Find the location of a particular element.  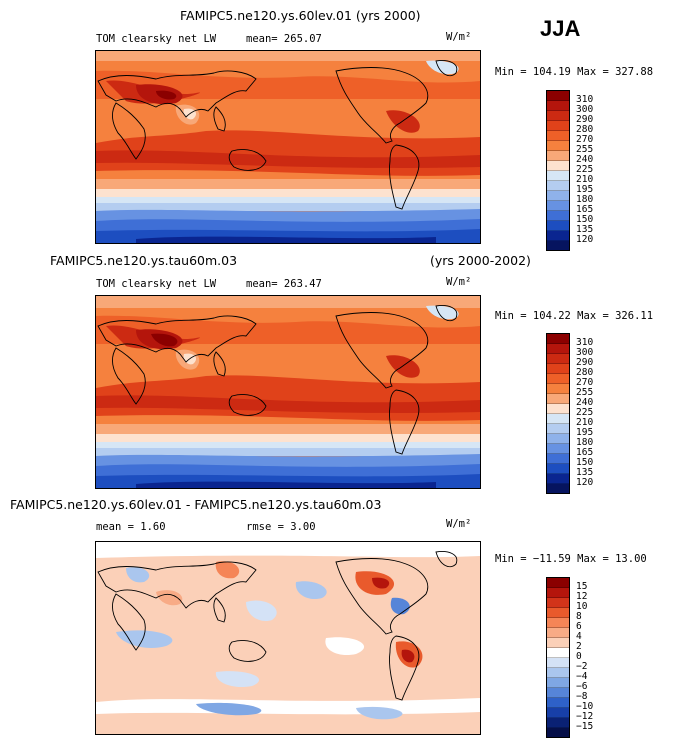

panel1-mean: mean= 265.07 is located at coordinates (284, 39).